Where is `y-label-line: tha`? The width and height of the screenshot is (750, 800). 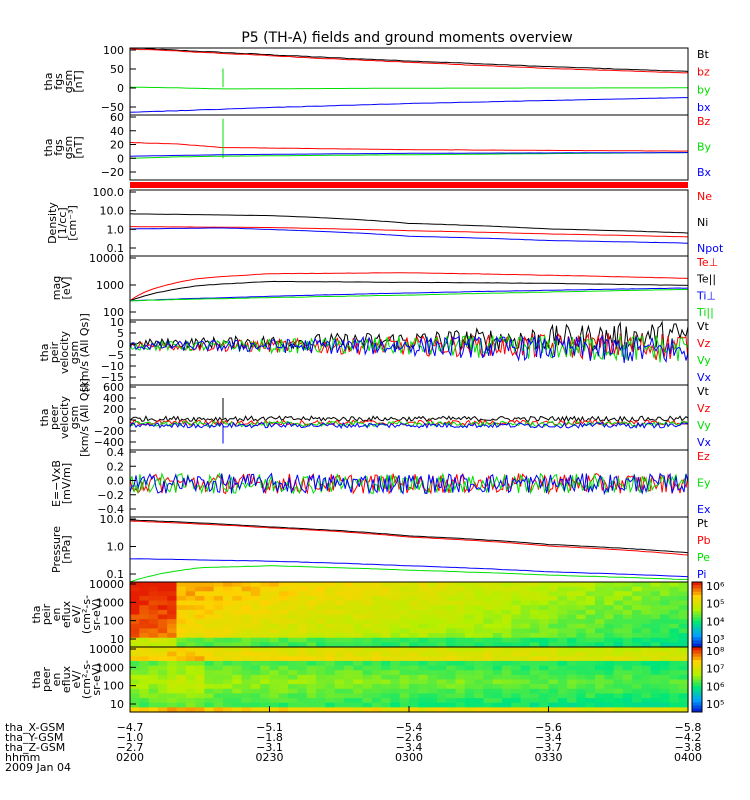
y-label-line: tha is located at coordinates (44, 352).